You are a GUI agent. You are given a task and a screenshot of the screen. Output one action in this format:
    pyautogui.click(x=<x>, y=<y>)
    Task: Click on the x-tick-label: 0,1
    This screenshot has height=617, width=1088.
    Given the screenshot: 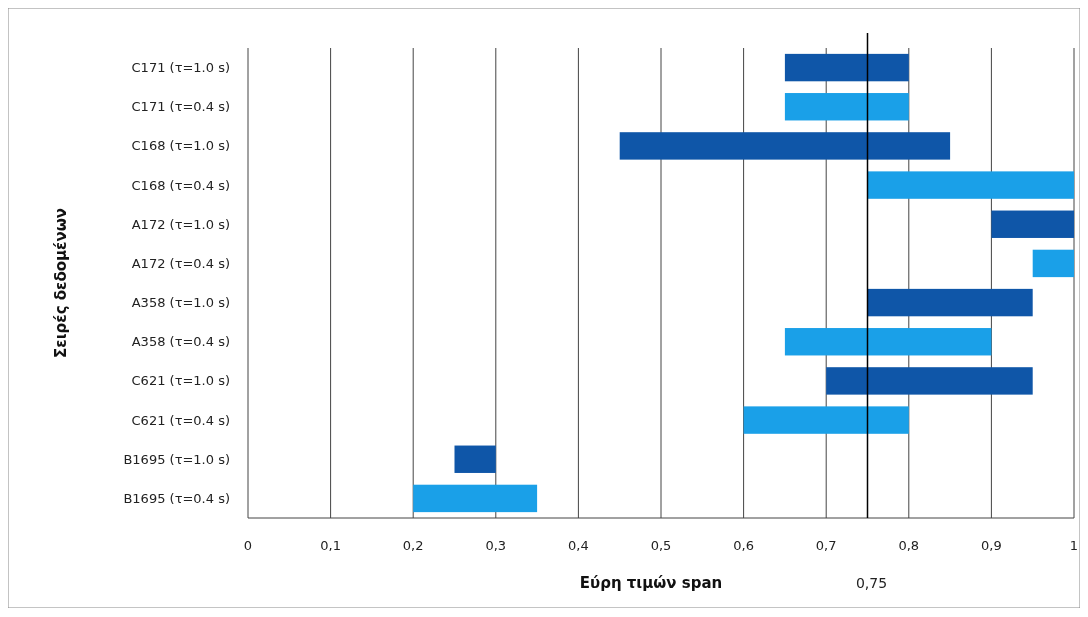 What is the action you would take?
    pyautogui.click(x=330, y=545)
    